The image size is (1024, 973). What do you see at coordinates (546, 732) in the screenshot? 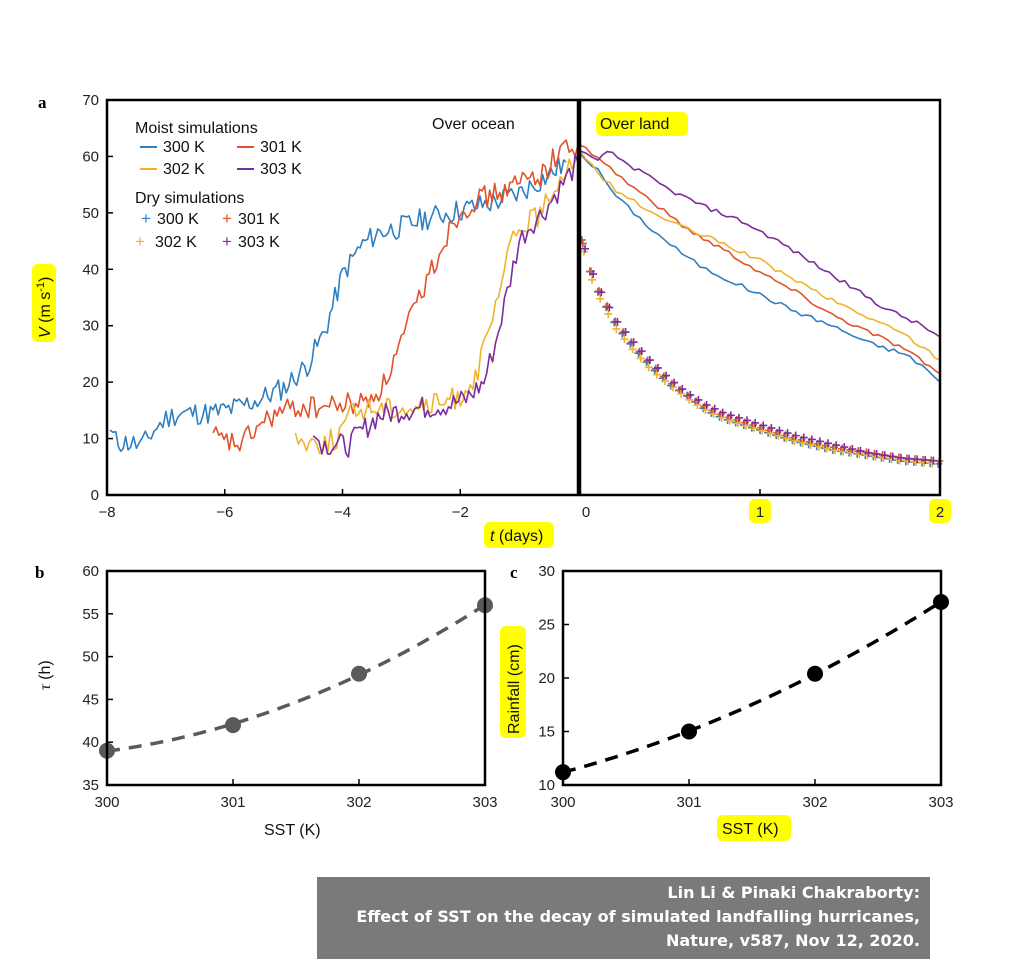
I see `panel-c-ytick-label: 15` at bounding box center [546, 732].